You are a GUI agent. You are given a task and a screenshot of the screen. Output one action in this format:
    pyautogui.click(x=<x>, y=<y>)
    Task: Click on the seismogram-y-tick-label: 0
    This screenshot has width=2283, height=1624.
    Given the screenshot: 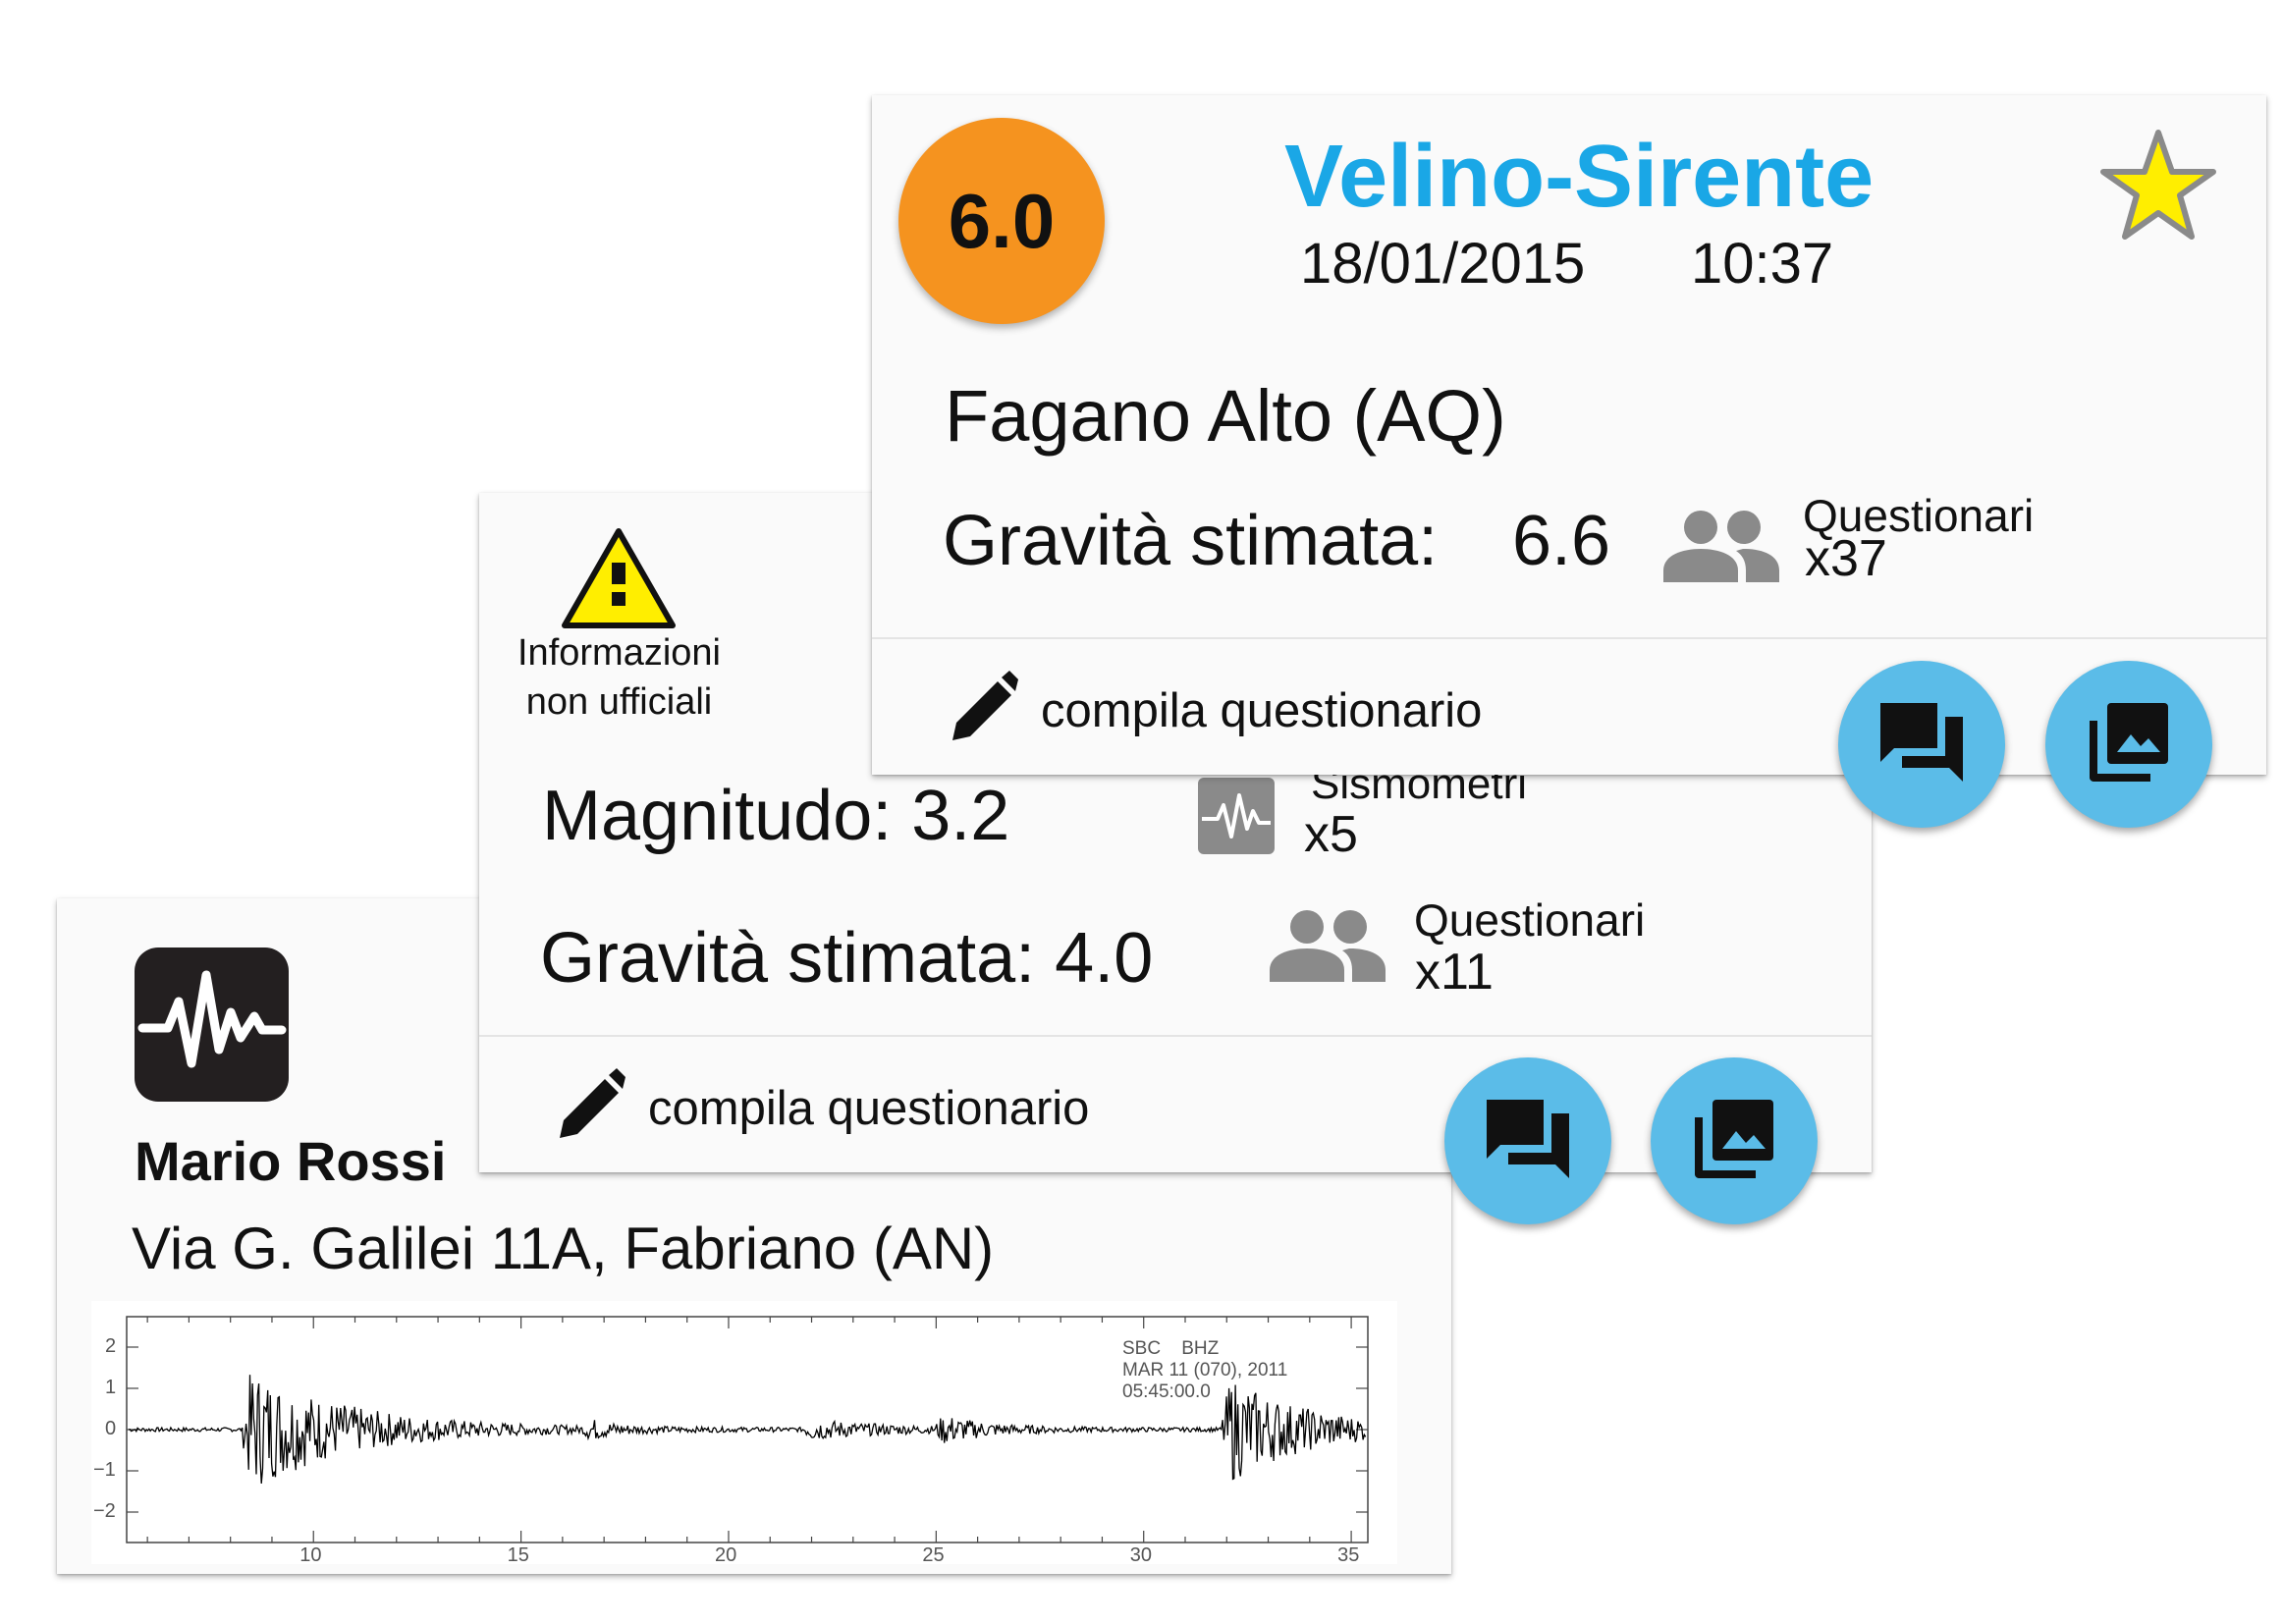 What is the action you would take?
    pyautogui.click(x=111, y=1428)
    